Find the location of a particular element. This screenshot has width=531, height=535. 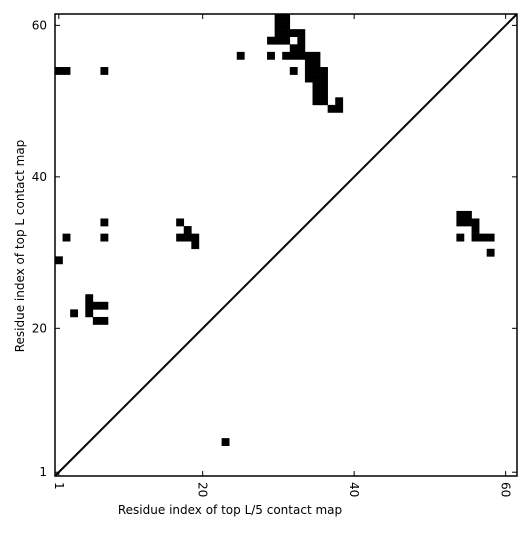

x-tick-label: 40 is located at coordinates (354, 489).